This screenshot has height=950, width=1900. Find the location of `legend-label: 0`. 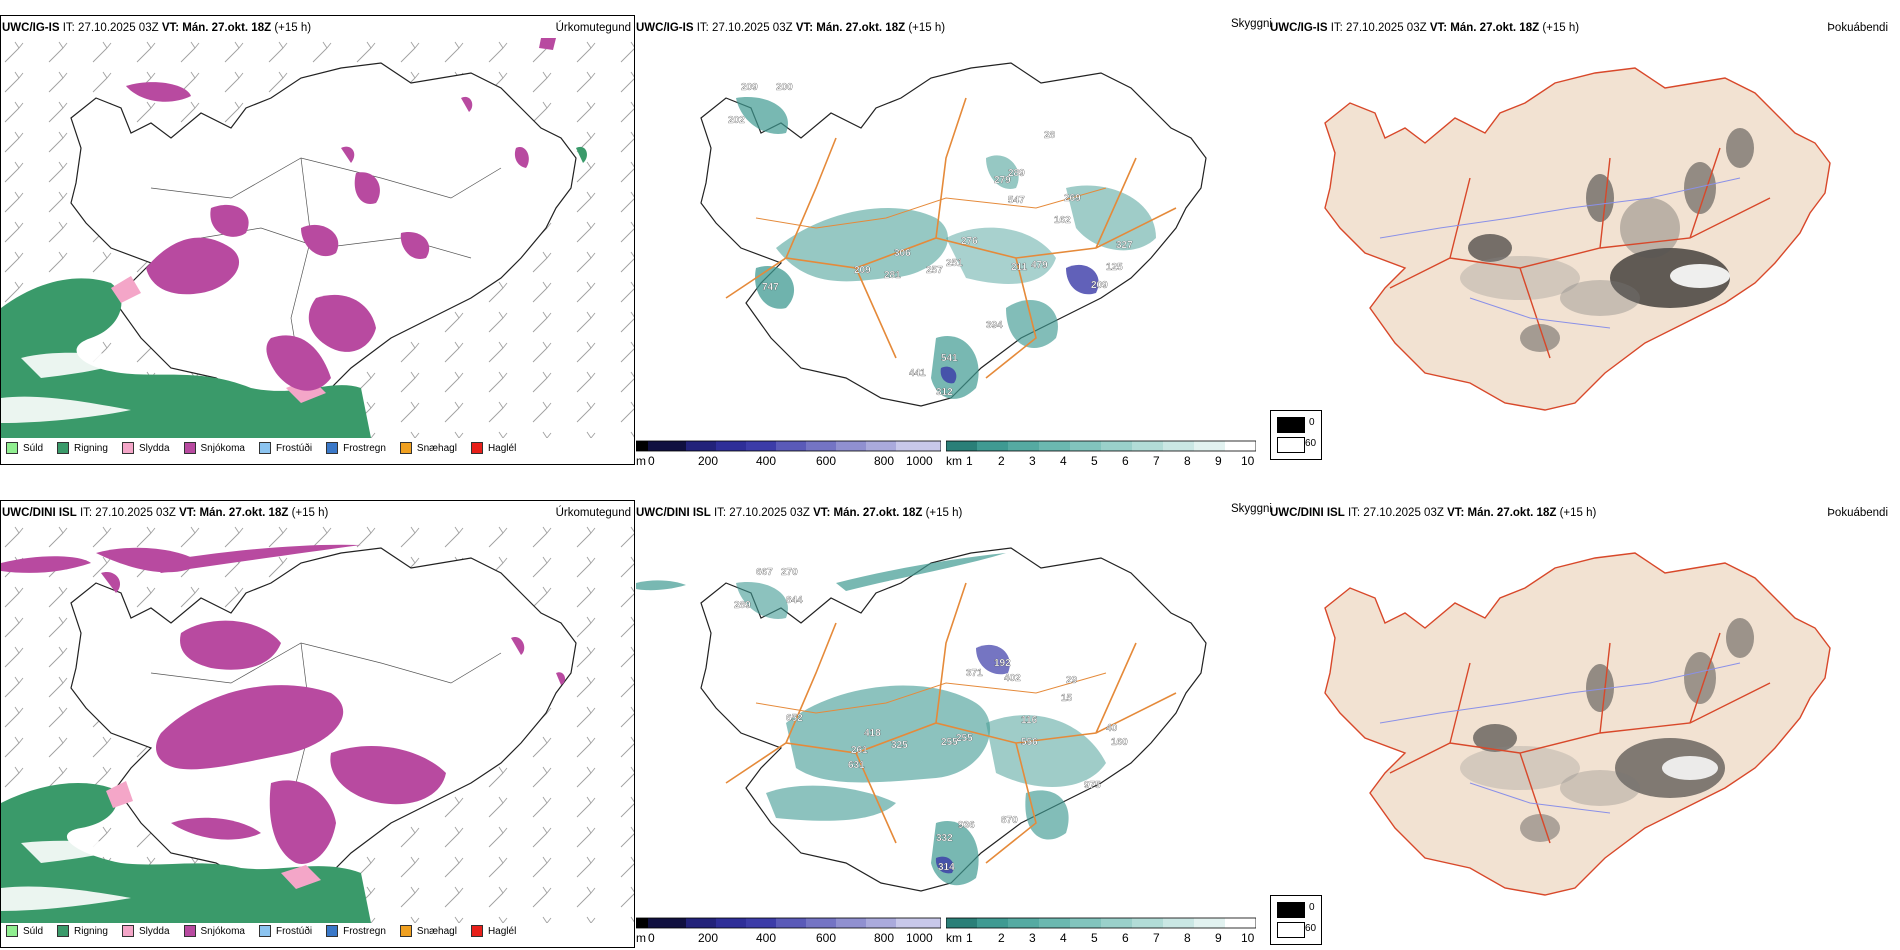

legend-label: 0 is located at coordinates (1312, 422).